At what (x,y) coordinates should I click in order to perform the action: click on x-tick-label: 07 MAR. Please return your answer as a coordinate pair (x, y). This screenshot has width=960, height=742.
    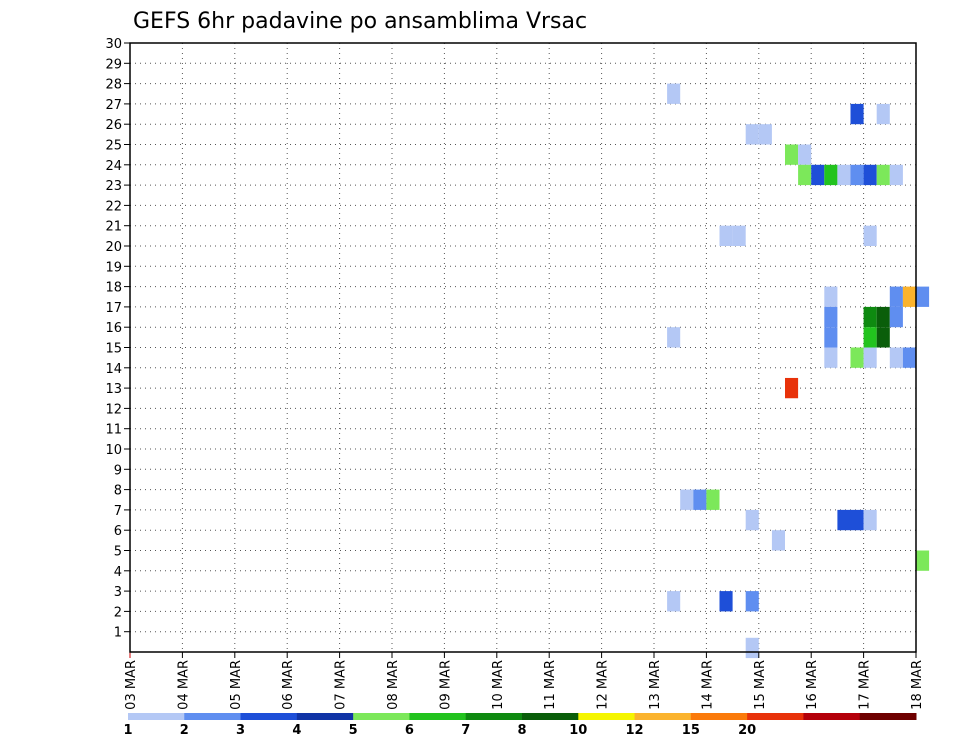
    Looking at the image, I should click on (341, 685).